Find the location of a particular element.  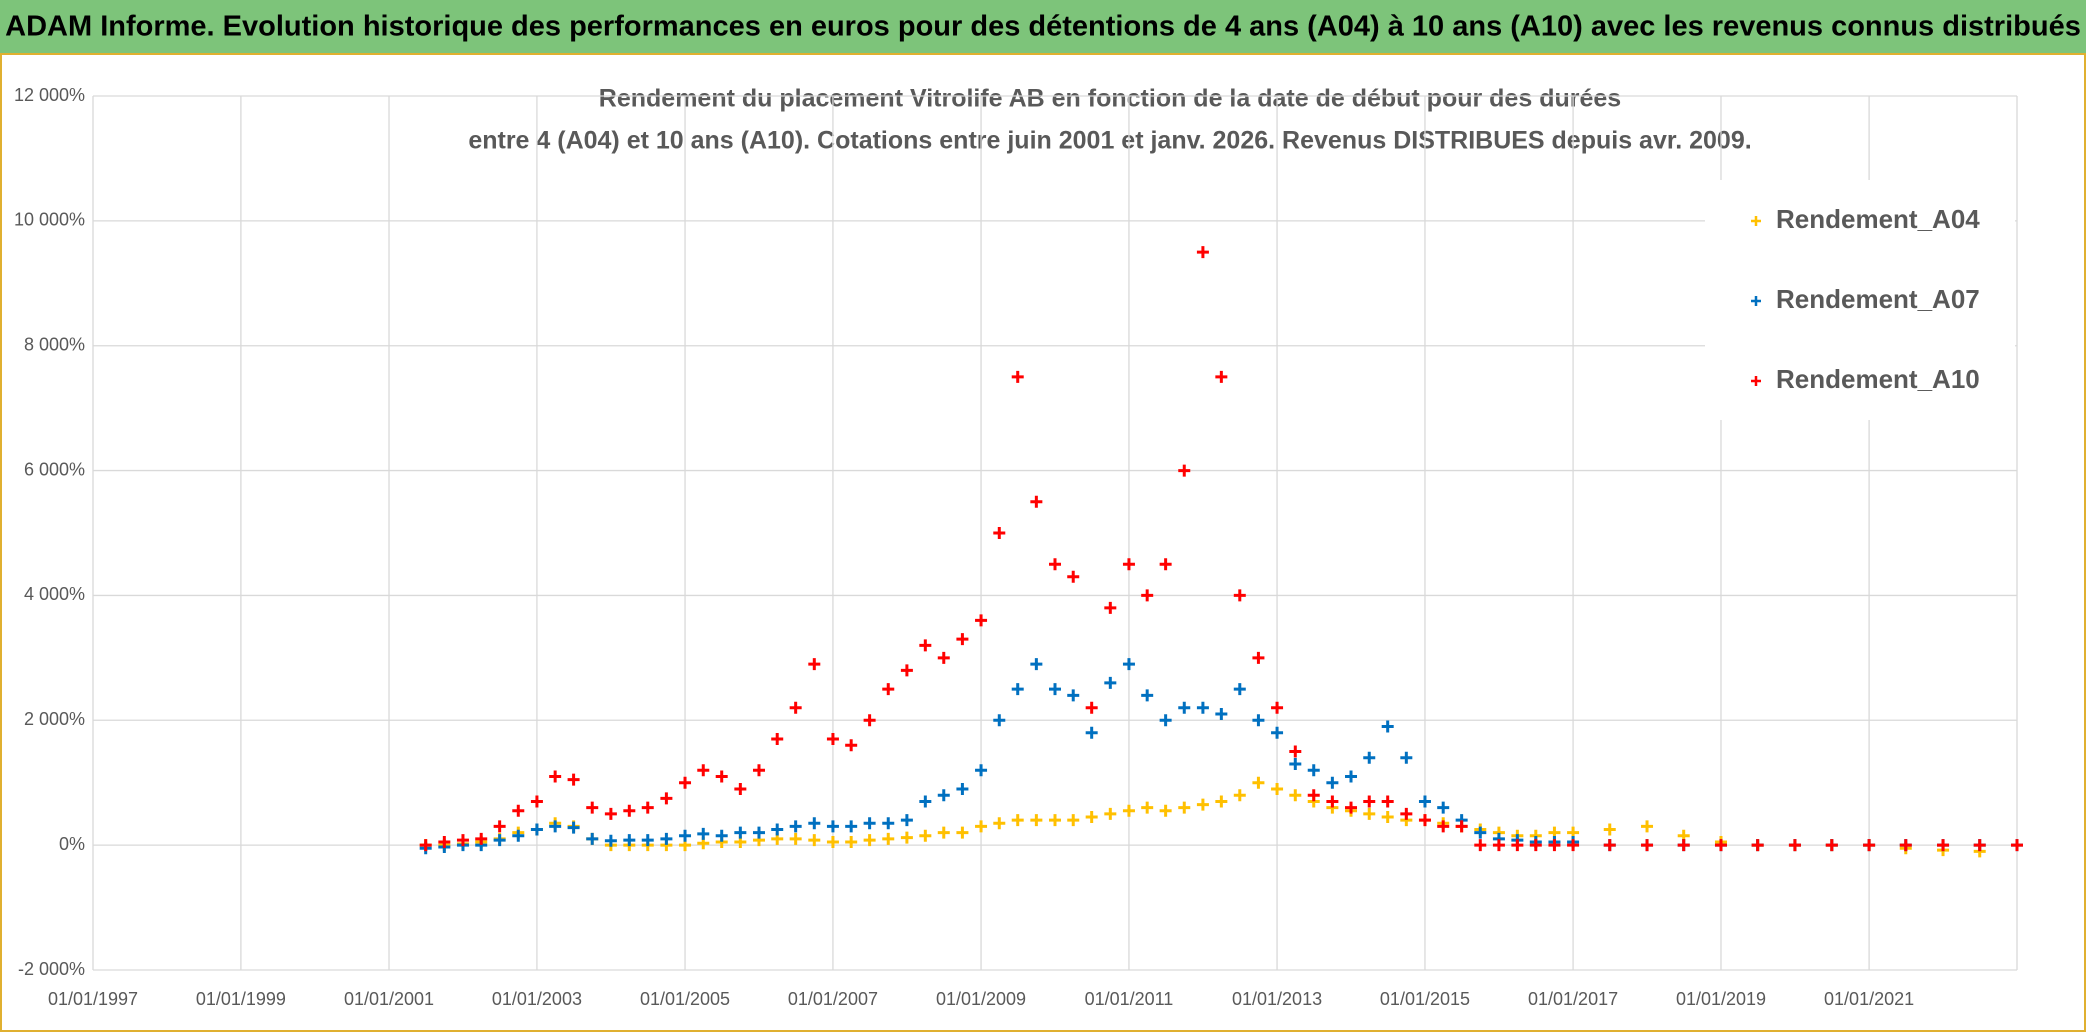

y-tick-label: 6 000% is located at coordinates (54, 469).